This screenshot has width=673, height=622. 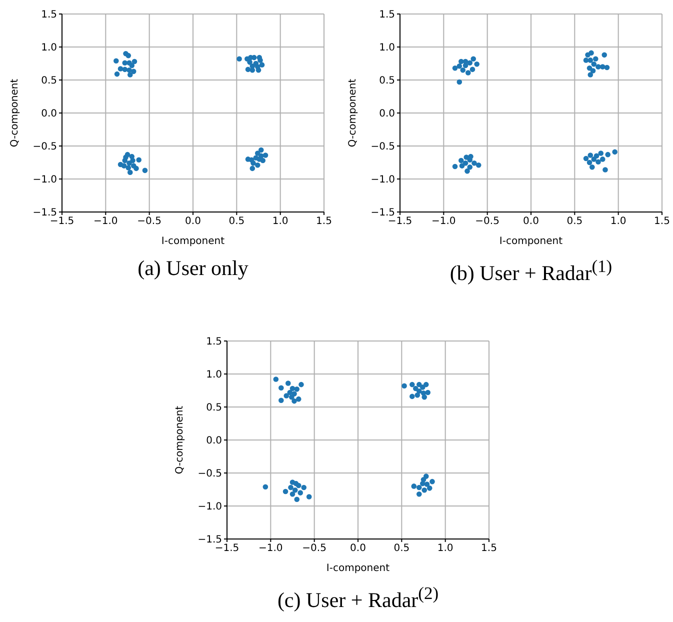 I want to click on text: (a) User only, so click(x=193, y=268).